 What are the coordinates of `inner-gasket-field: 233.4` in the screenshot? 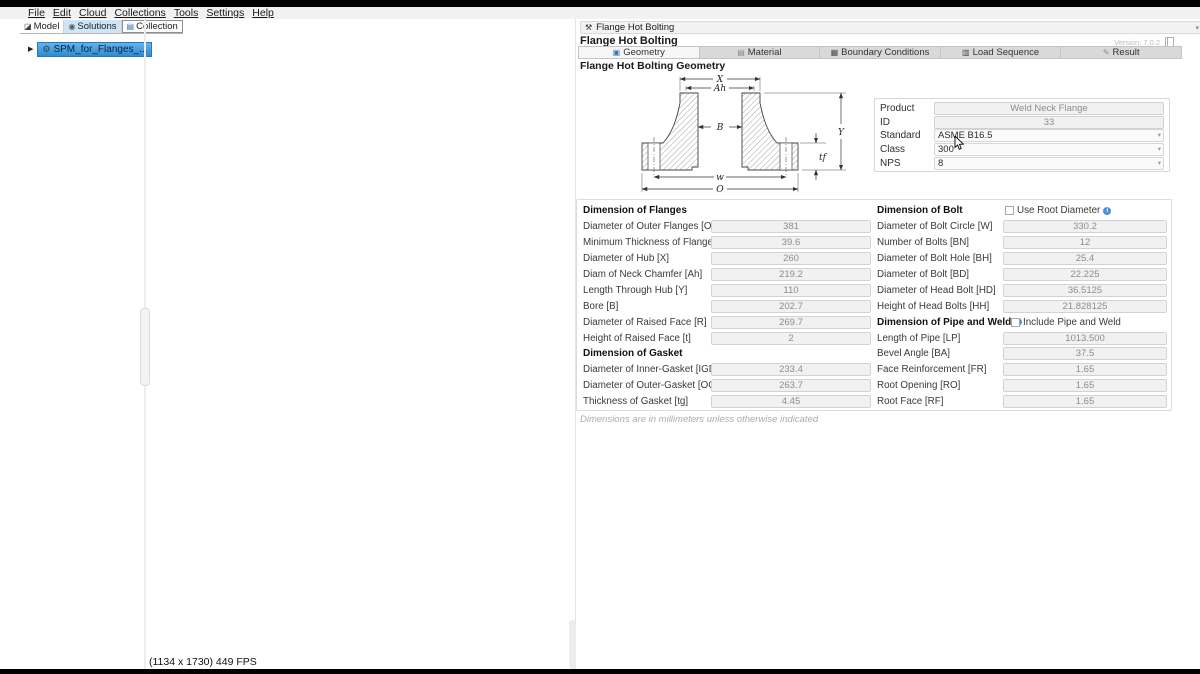 It's located at (791, 370).